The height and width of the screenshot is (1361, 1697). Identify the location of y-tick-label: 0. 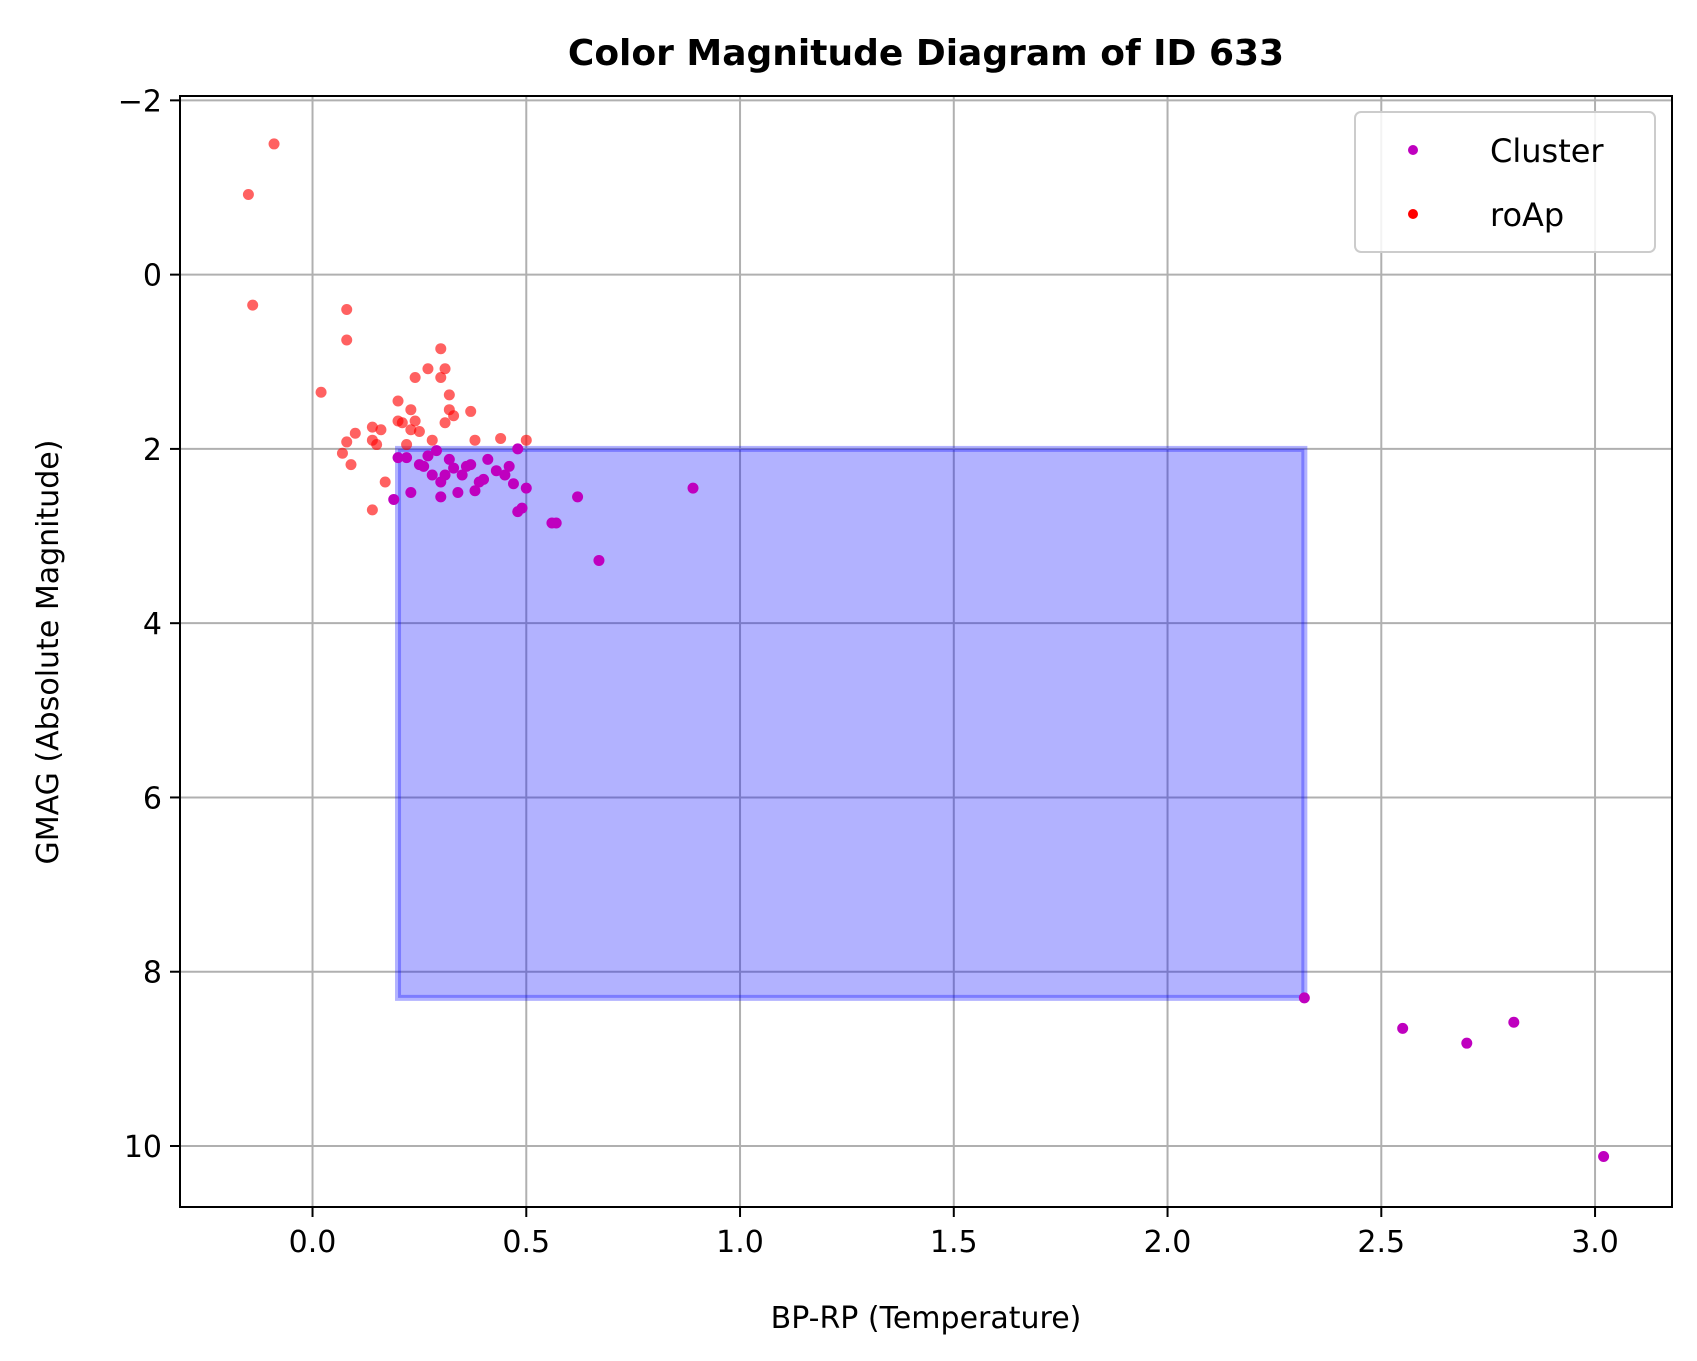
(152, 276).